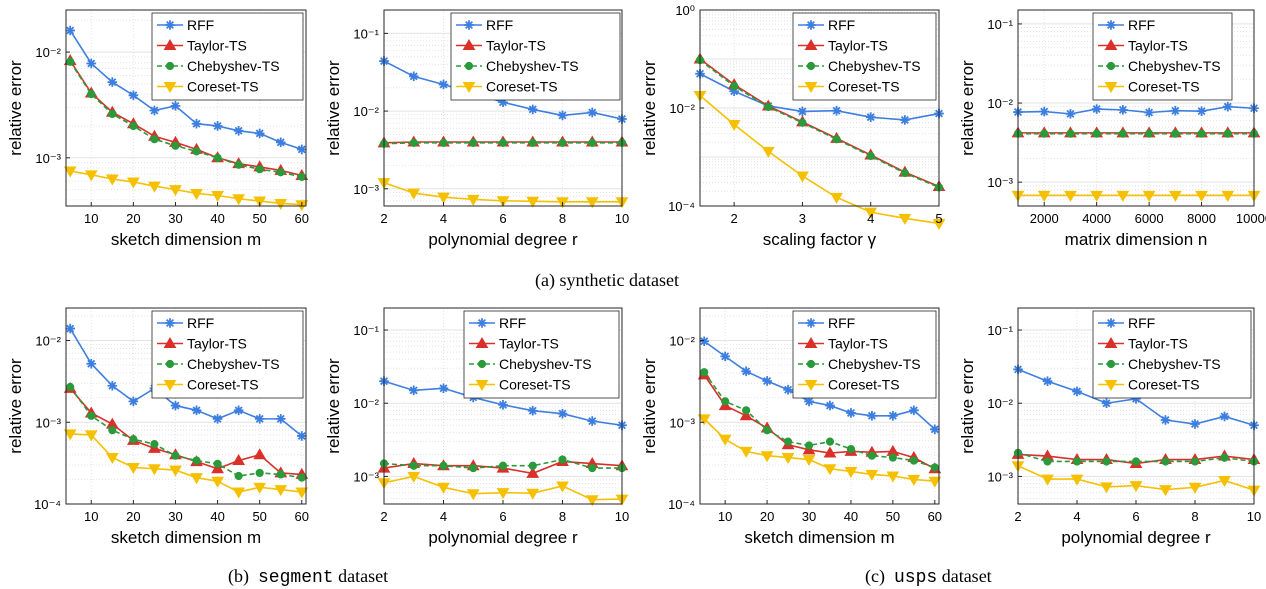 This screenshot has height=589, width=1266. I want to click on series-rff, so click(186, 90).